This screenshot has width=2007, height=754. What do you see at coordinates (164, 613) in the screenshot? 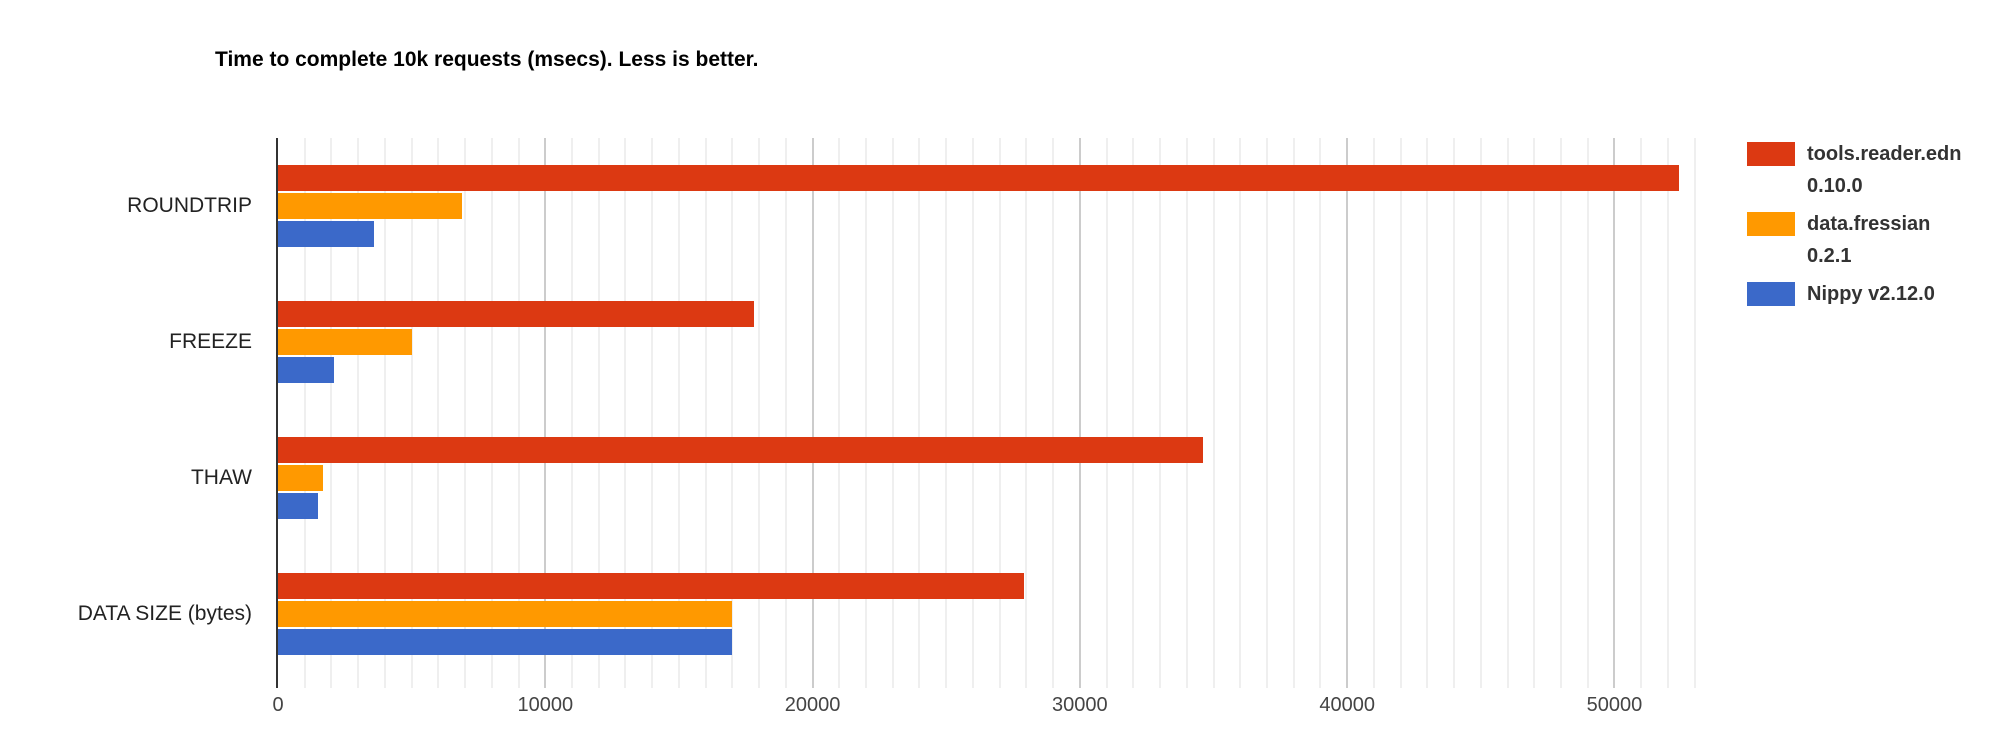
I see `category-label: DATA SIZE (bytes)` at bounding box center [164, 613].